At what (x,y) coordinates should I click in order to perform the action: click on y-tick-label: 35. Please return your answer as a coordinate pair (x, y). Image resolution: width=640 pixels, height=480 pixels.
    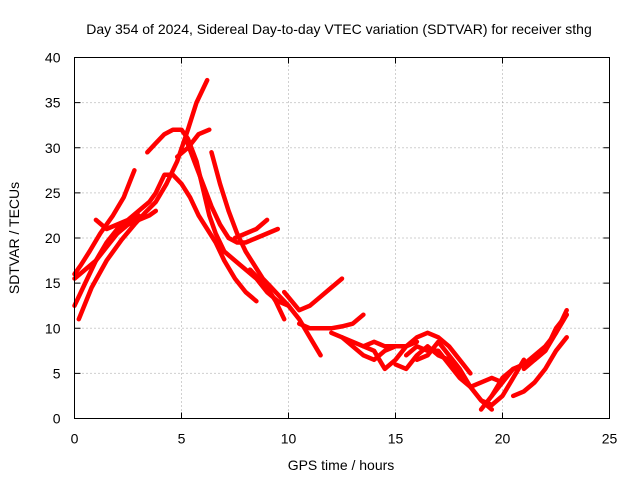
    Looking at the image, I should click on (53, 103).